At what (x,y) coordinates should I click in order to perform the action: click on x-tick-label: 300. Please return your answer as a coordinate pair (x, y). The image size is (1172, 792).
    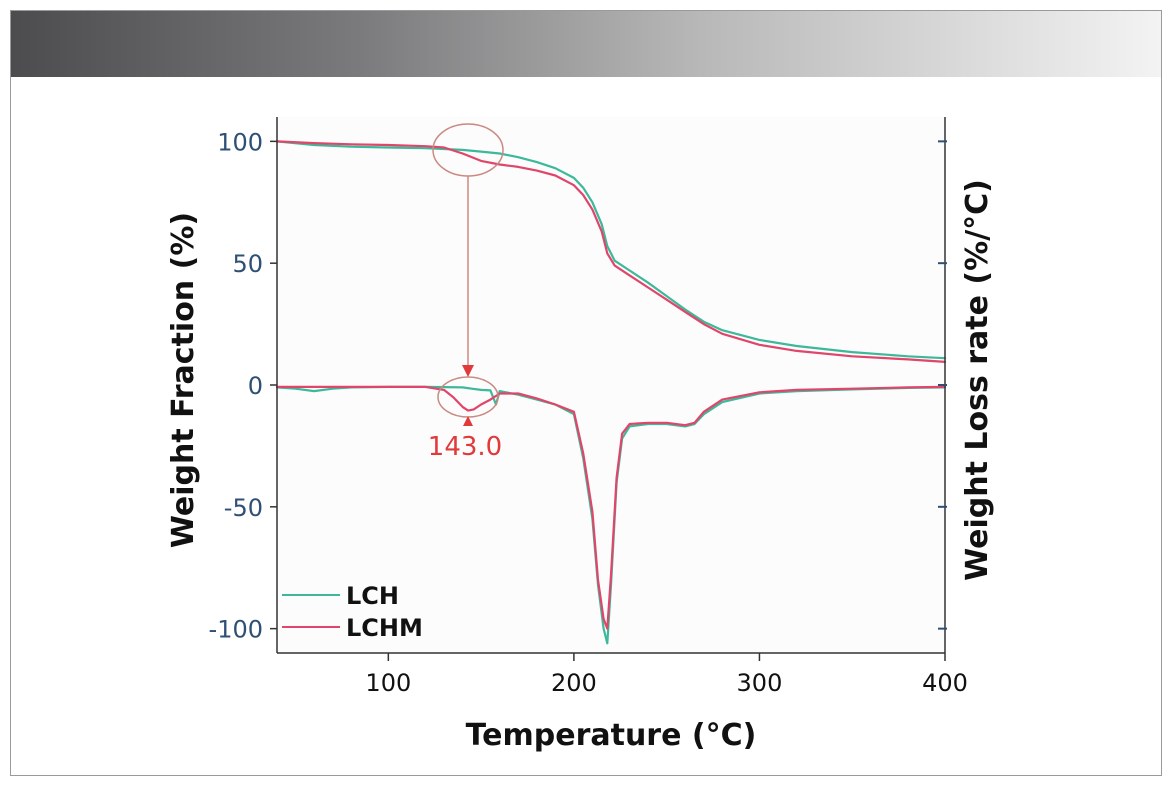
    Looking at the image, I should click on (760, 683).